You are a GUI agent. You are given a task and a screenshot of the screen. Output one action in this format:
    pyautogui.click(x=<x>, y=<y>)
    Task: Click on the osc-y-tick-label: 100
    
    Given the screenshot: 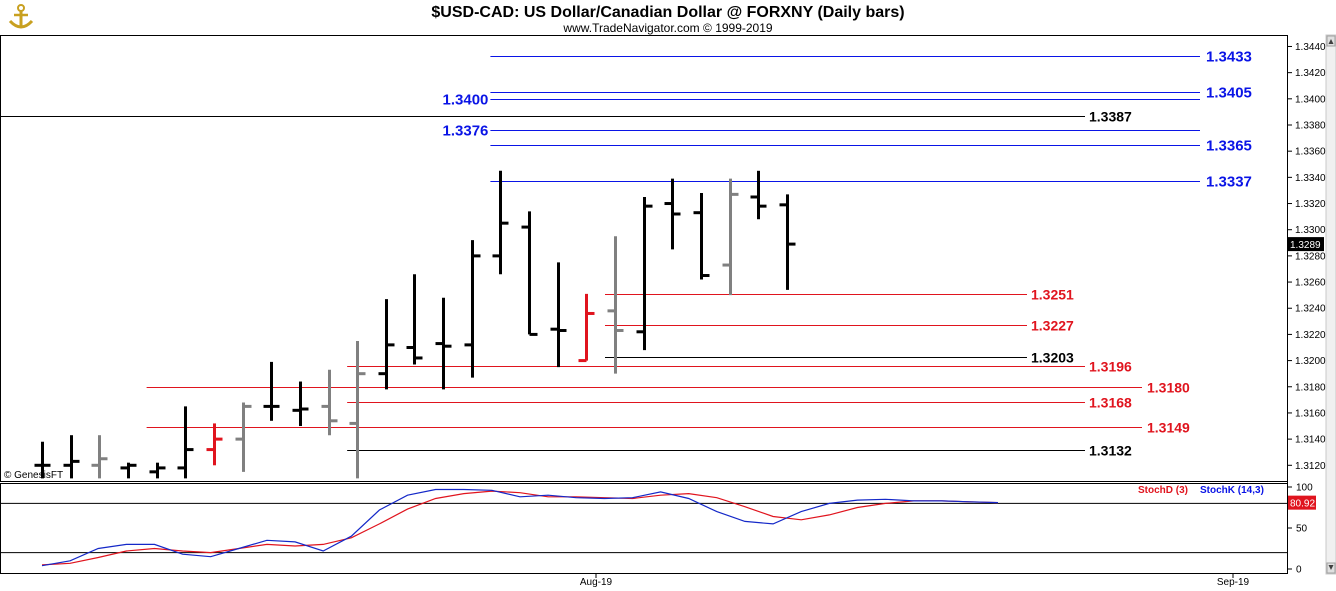 What is the action you would take?
    pyautogui.click(x=1304, y=488)
    